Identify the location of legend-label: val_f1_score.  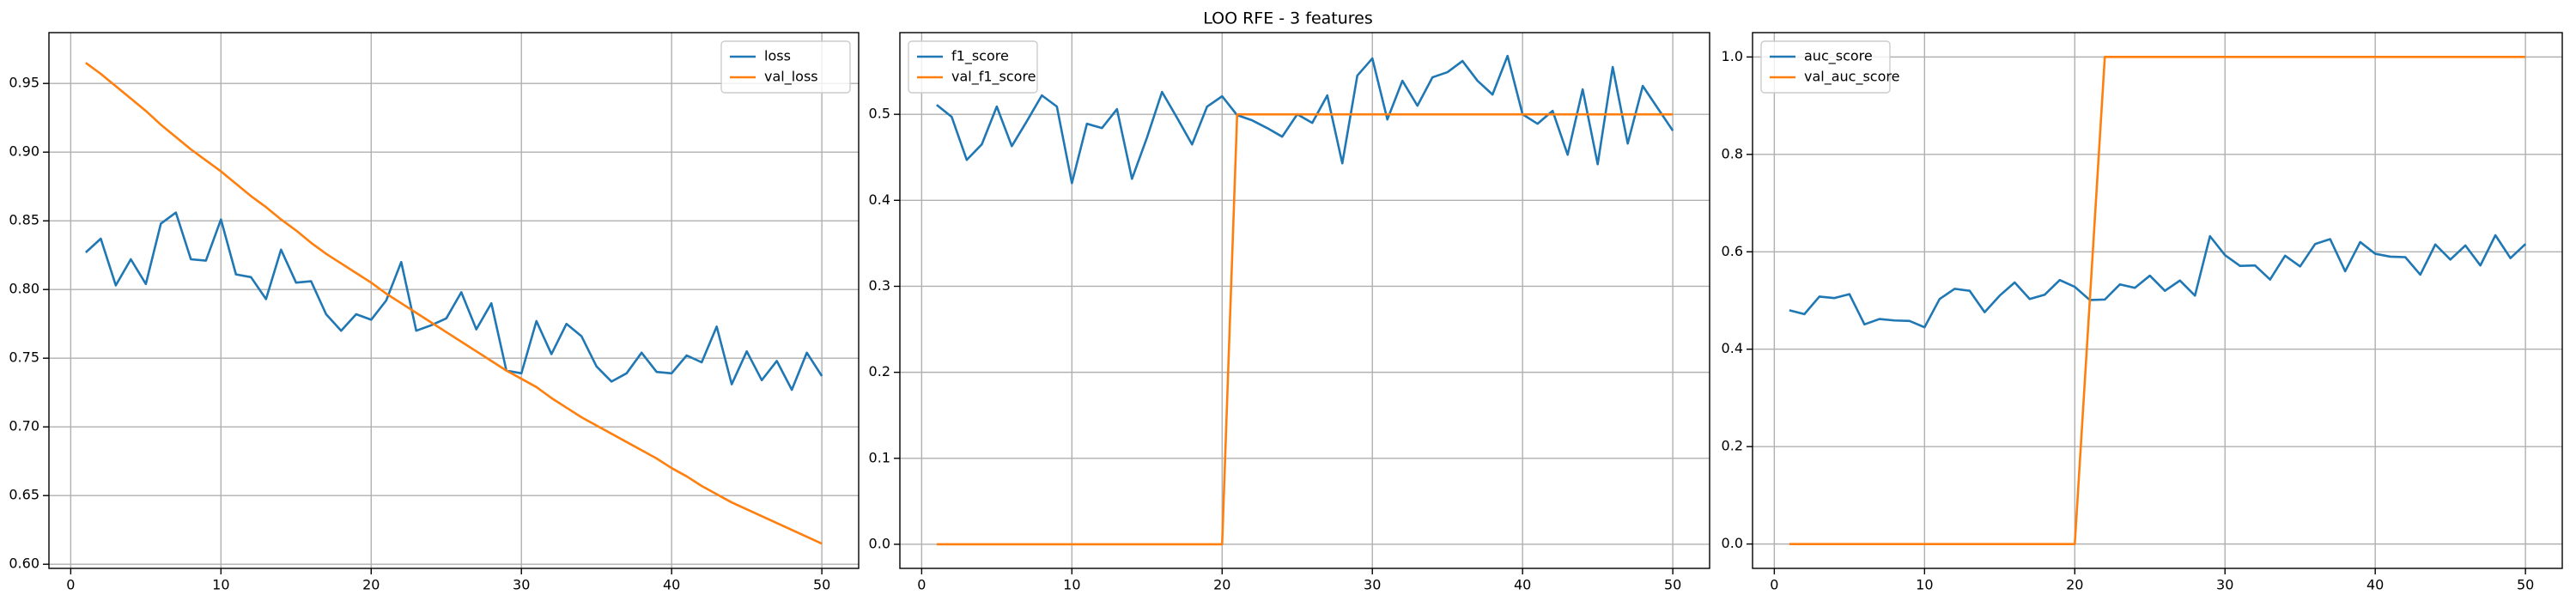
(994, 77).